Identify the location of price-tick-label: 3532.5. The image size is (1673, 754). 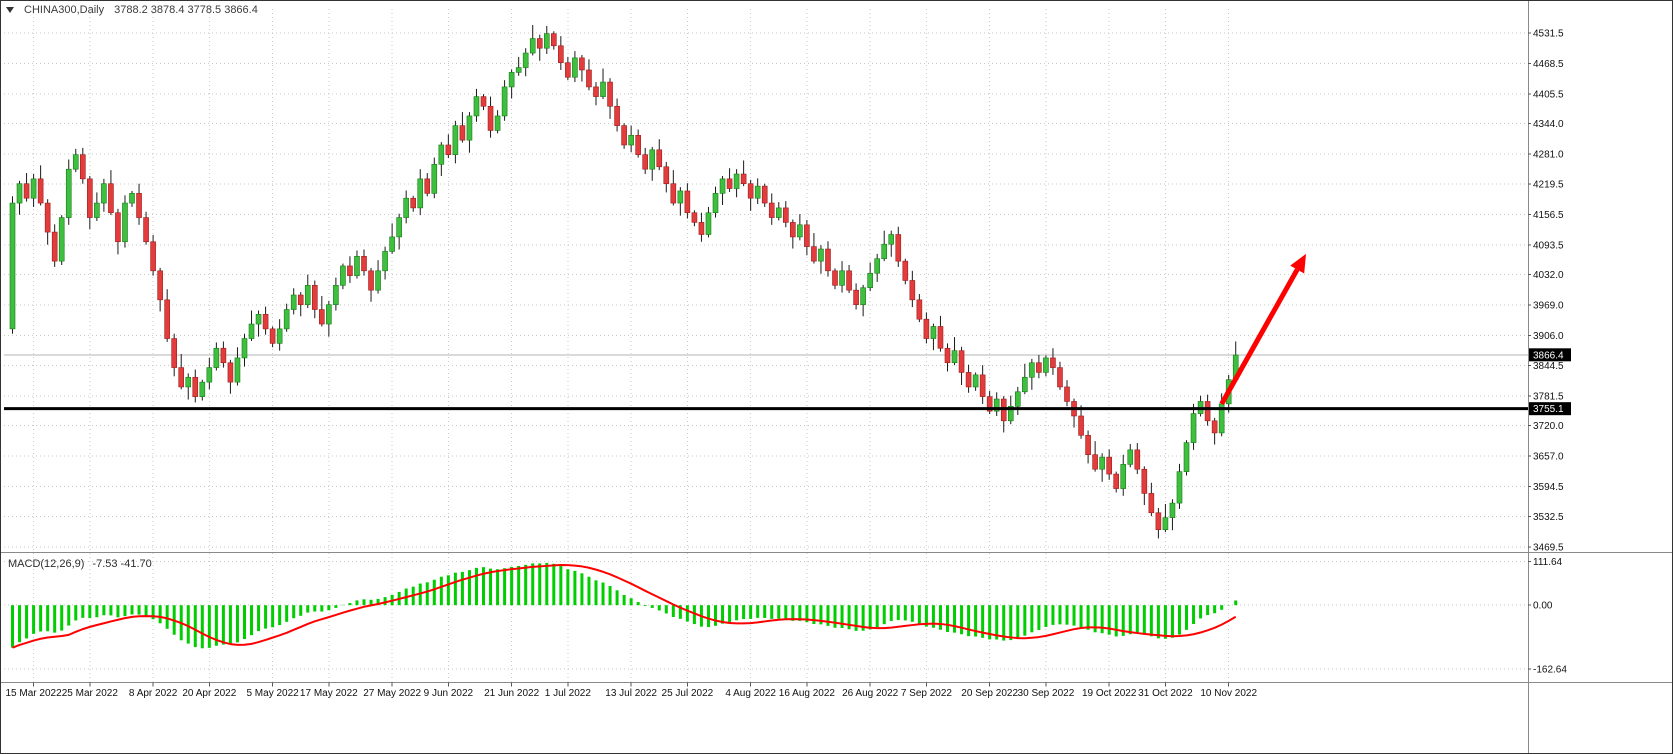
(1548, 517).